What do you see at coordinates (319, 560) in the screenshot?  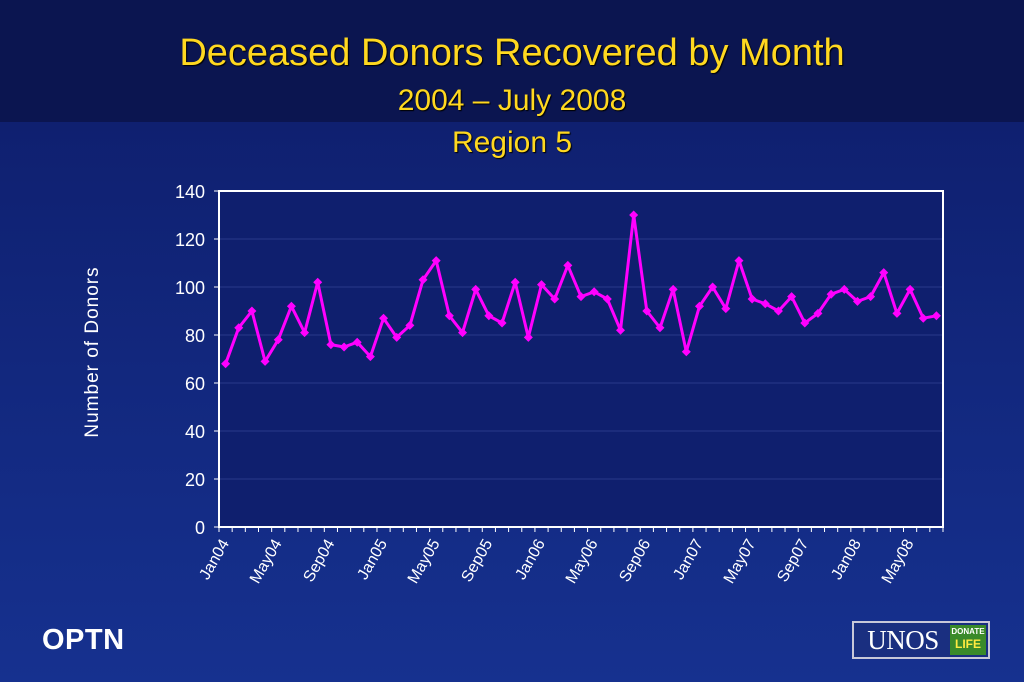 I see `x-tick-label: Sep04` at bounding box center [319, 560].